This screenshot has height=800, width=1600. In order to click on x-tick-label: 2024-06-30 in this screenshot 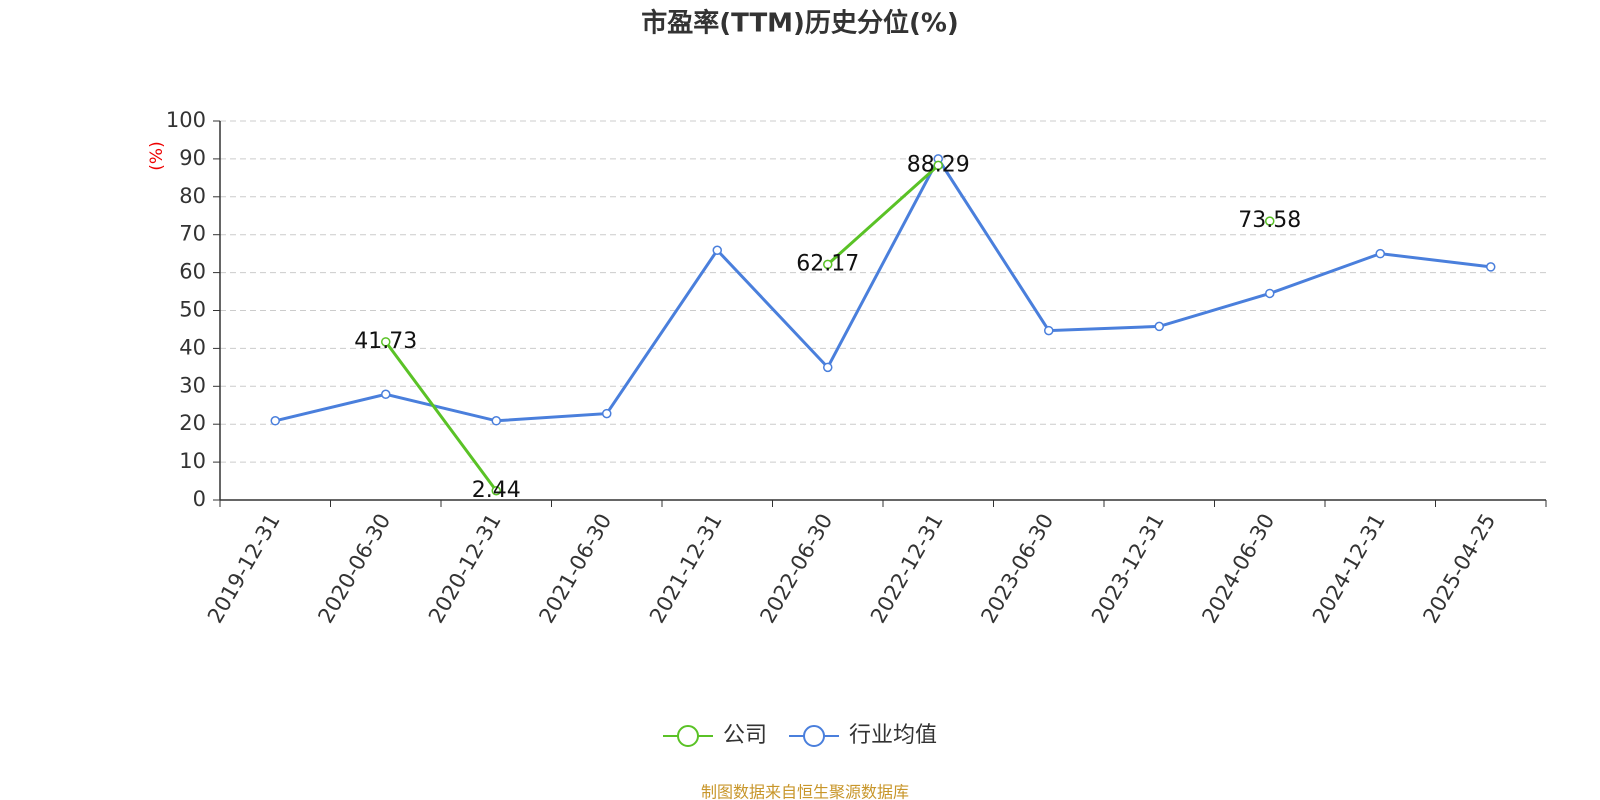, I will do `click(1238, 569)`.